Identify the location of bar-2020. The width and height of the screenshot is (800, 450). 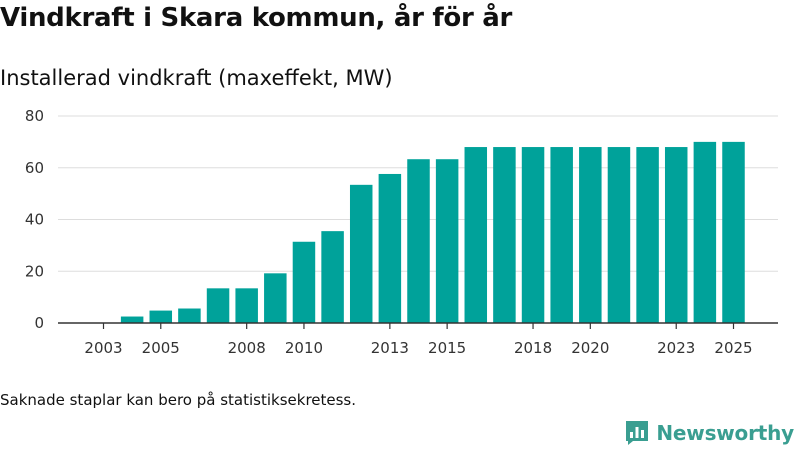
(590, 235).